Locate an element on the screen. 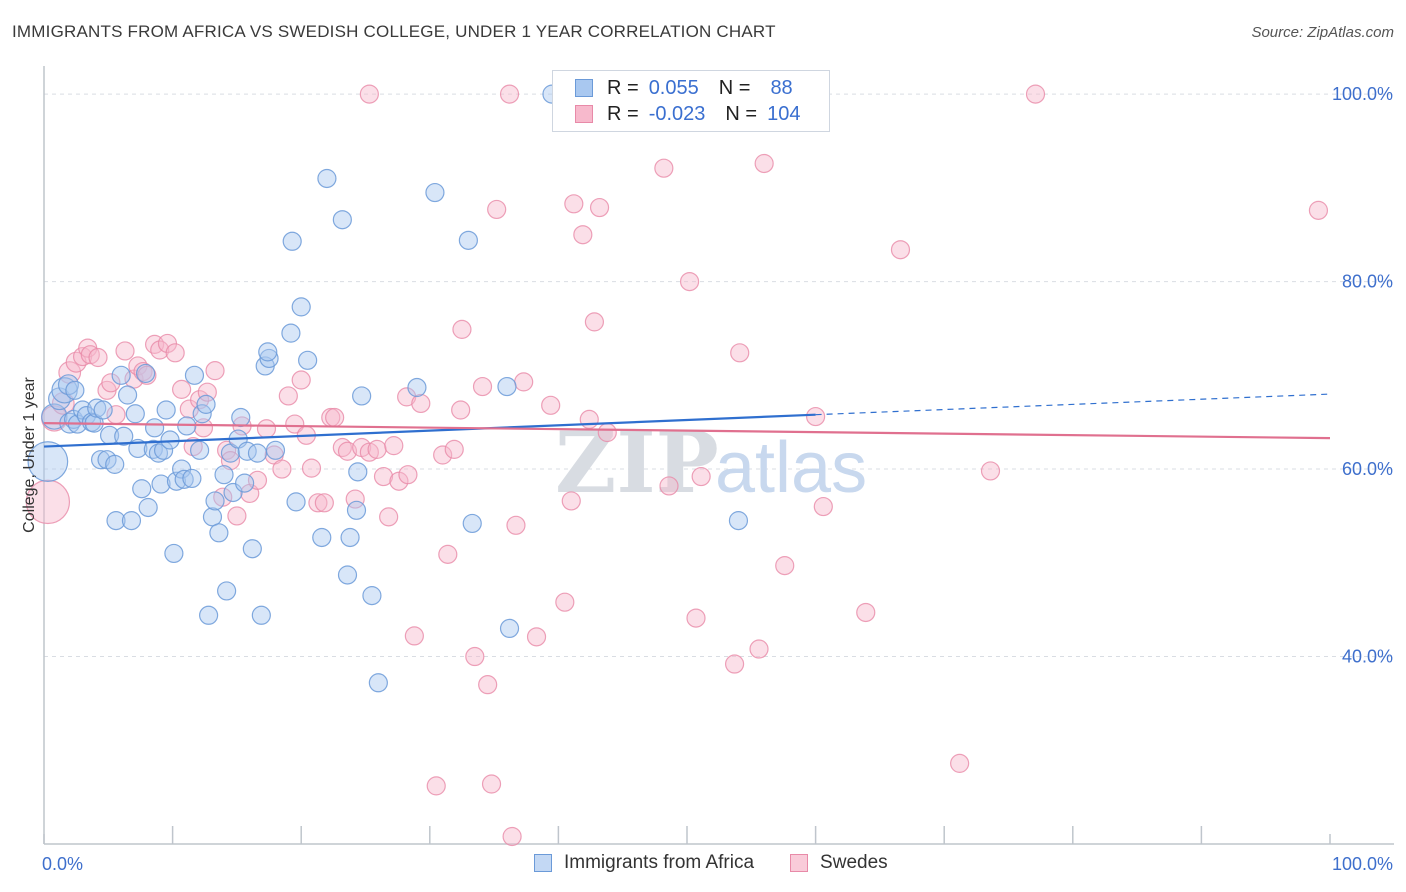  series-legend: Immigrants from Africa Swedes is located at coordinates (729, 863).